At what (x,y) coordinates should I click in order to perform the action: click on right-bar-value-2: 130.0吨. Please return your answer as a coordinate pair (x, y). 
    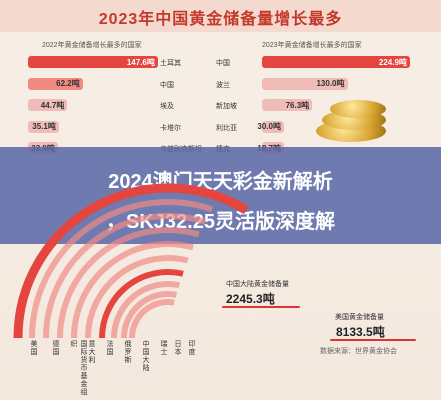
    Looking at the image, I should click on (330, 83).